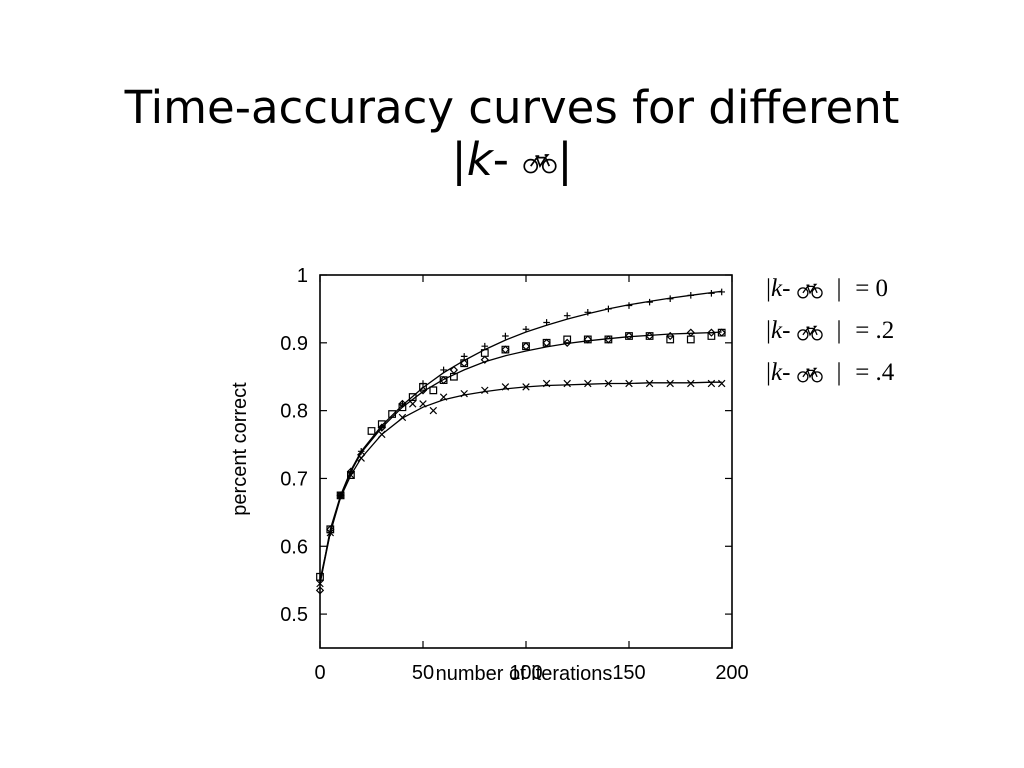 The width and height of the screenshot is (1024, 768). Describe the element at coordinates (319, 673) in the screenshot. I see `x-tick-label: 0` at that location.